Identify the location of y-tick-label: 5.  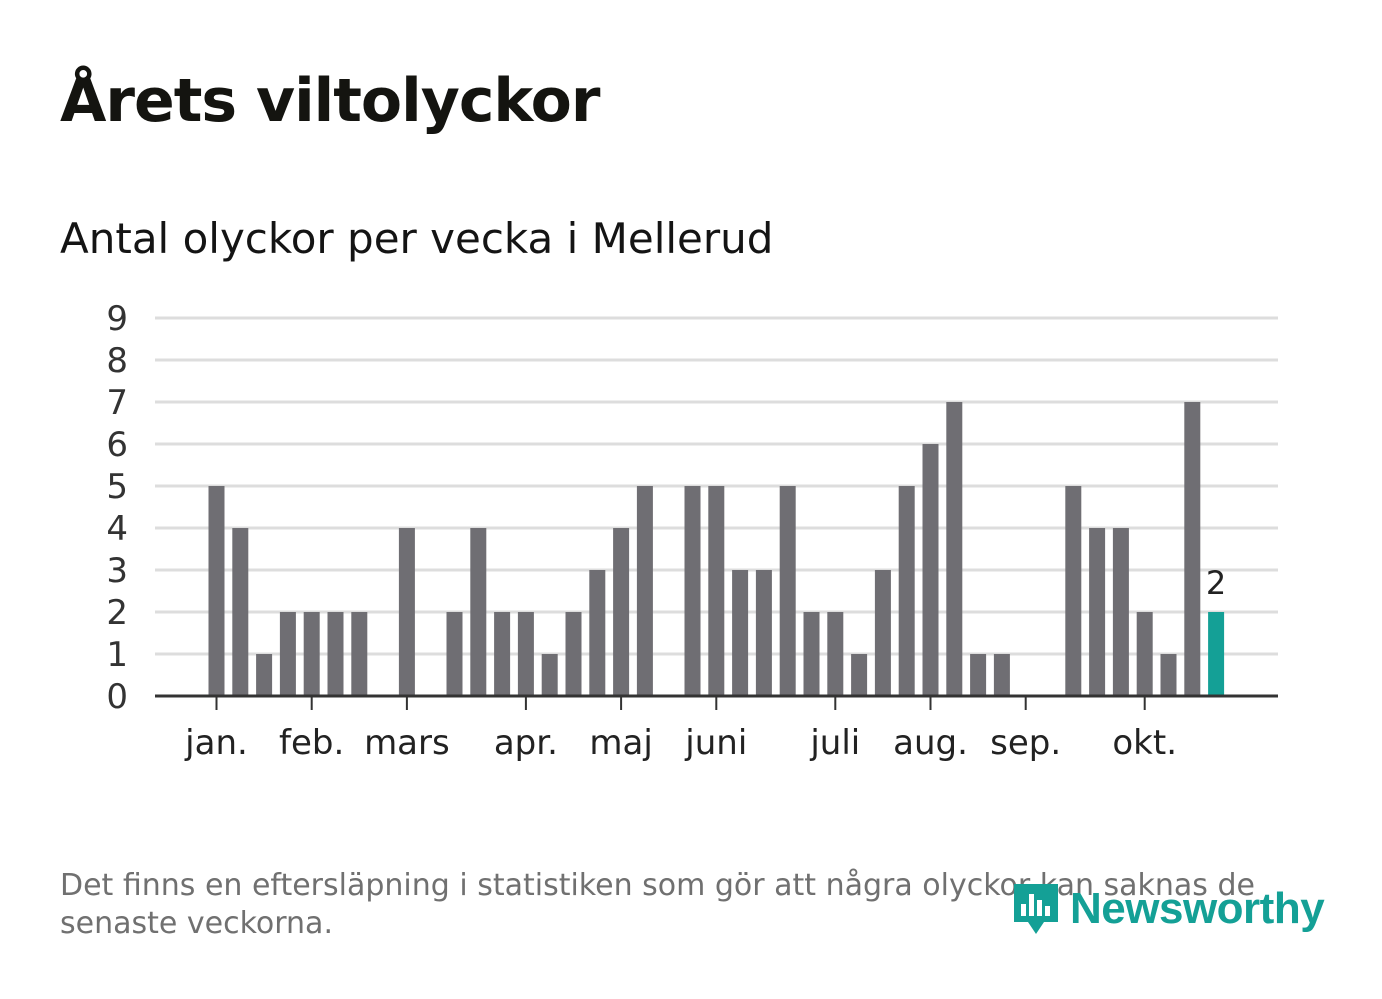
(117, 487).